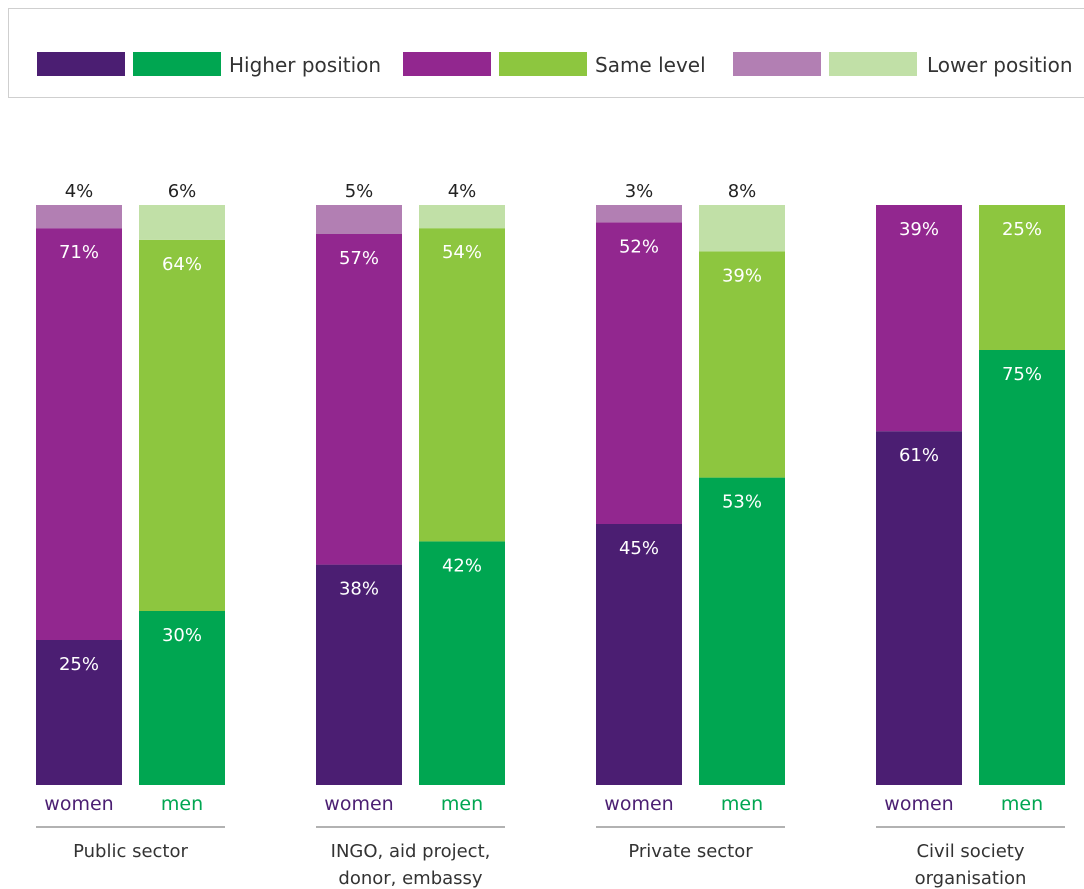  I want to click on data-label-men-1-group-1: 54%, so click(462, 252).